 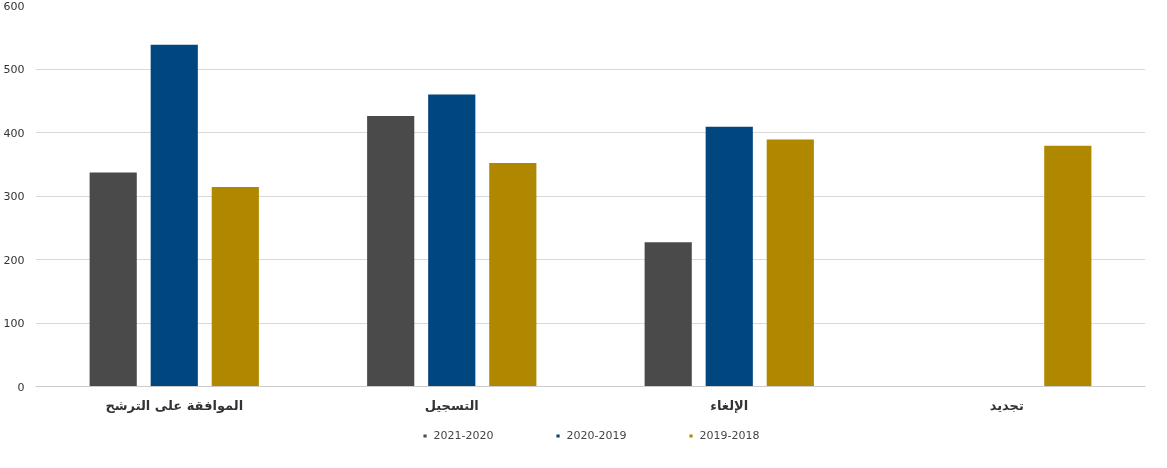 I want to click on y-tick-label: 400, so click(x=14, y=133).